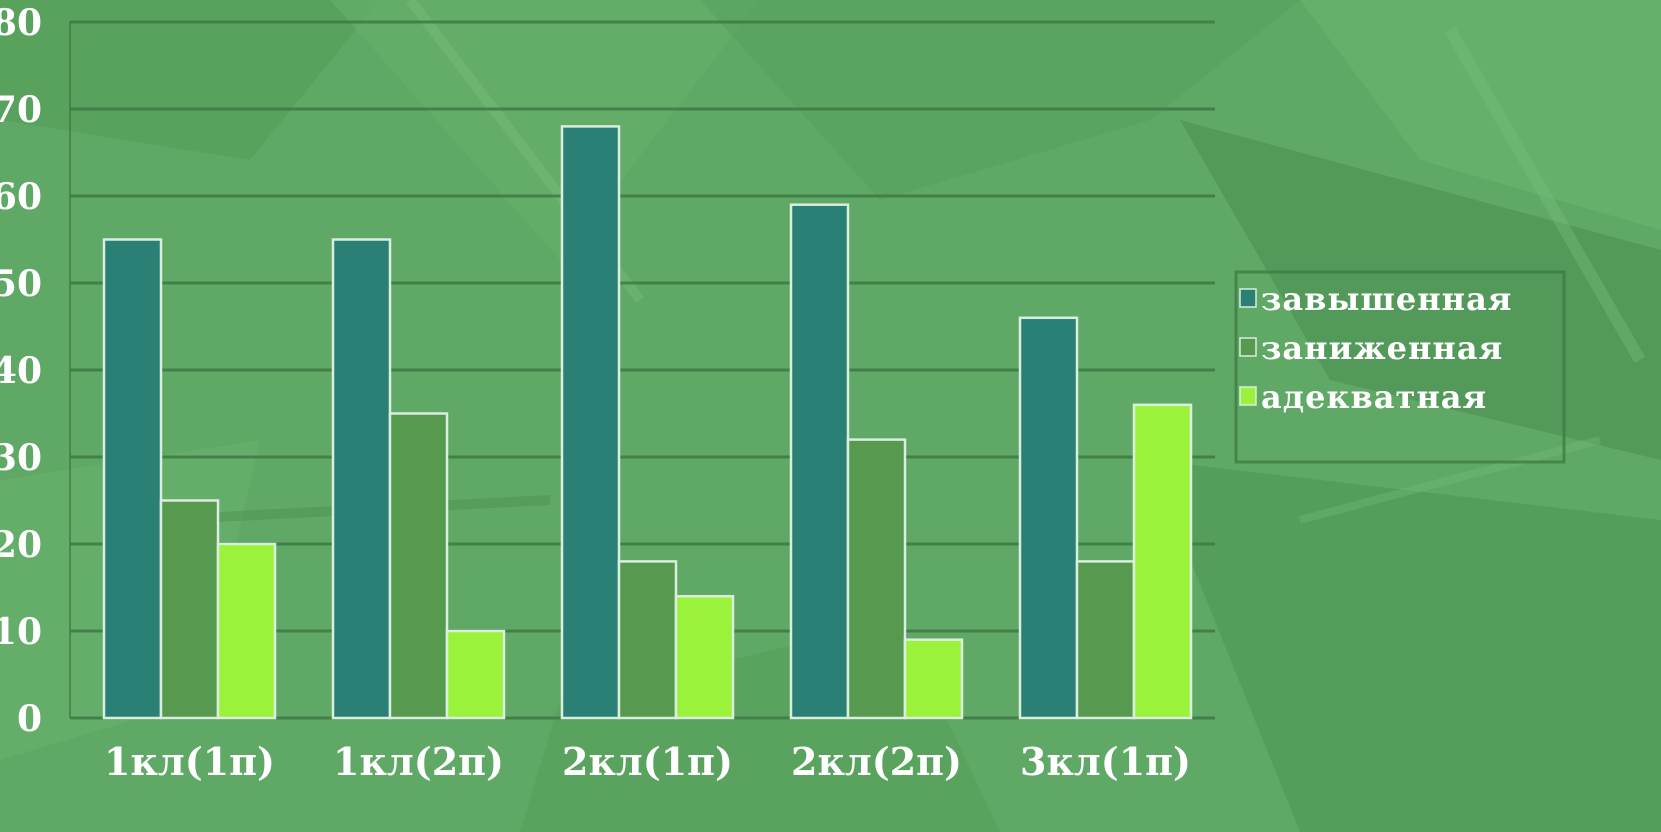 The image size is (1661, 832). What do you see at coordinates (21, 632) in the screenshot?
I see `y-tick-label: 10` at bounding box center [21, 632].